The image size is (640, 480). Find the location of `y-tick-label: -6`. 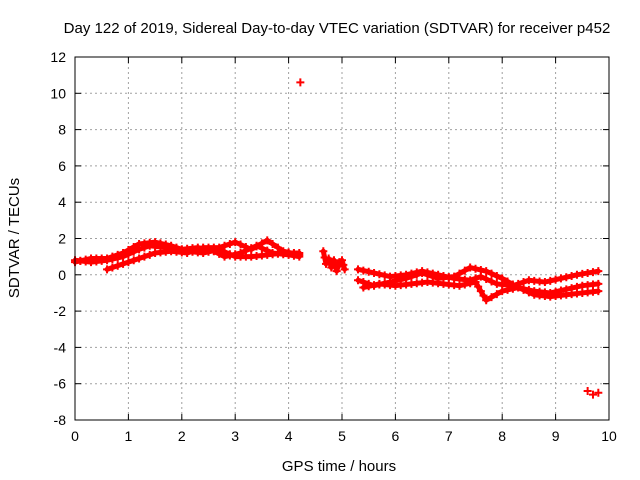

y-tick-label: -6 is located at coordinates (60, 384).